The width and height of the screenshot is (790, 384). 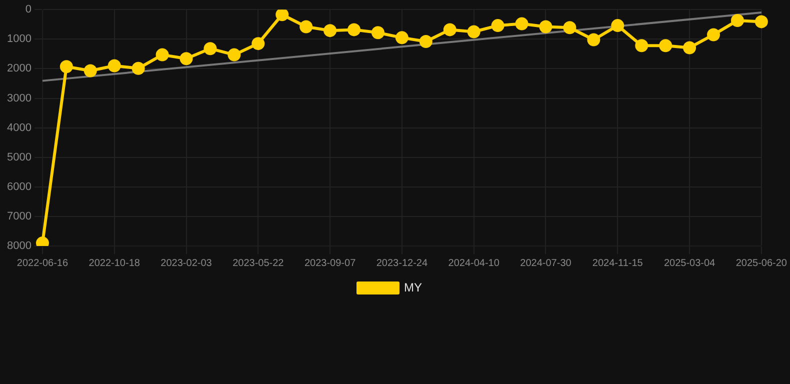 I want to click on y-tick-label: 2000, so click(x=19, y=68).